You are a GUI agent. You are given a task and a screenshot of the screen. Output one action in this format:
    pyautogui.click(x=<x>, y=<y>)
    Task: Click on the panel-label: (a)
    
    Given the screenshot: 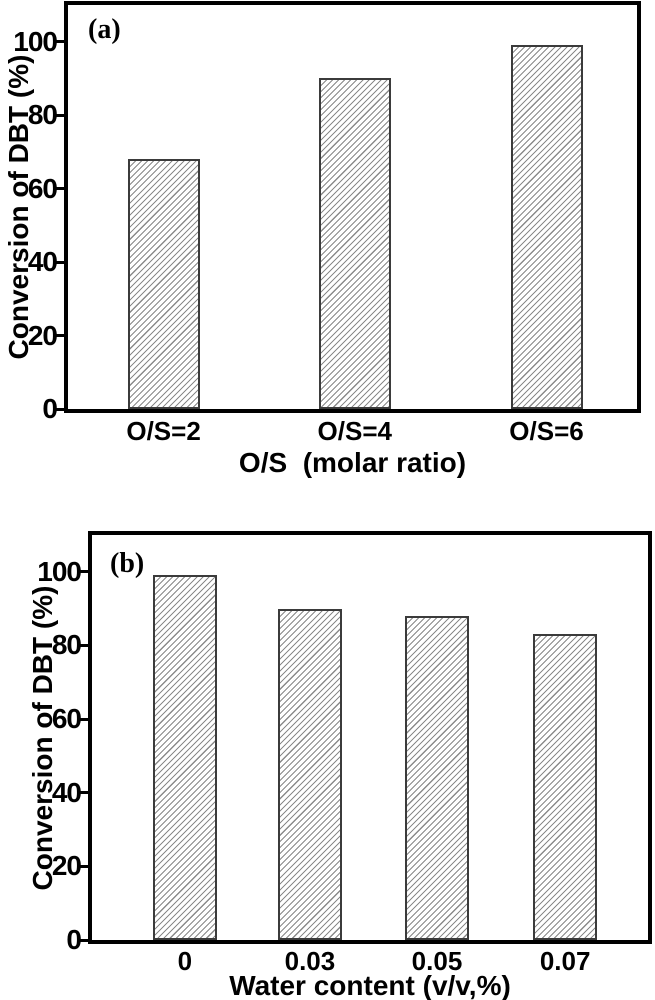 What is the action you would take?
    pyautogui.click(x=104, y=29)
    